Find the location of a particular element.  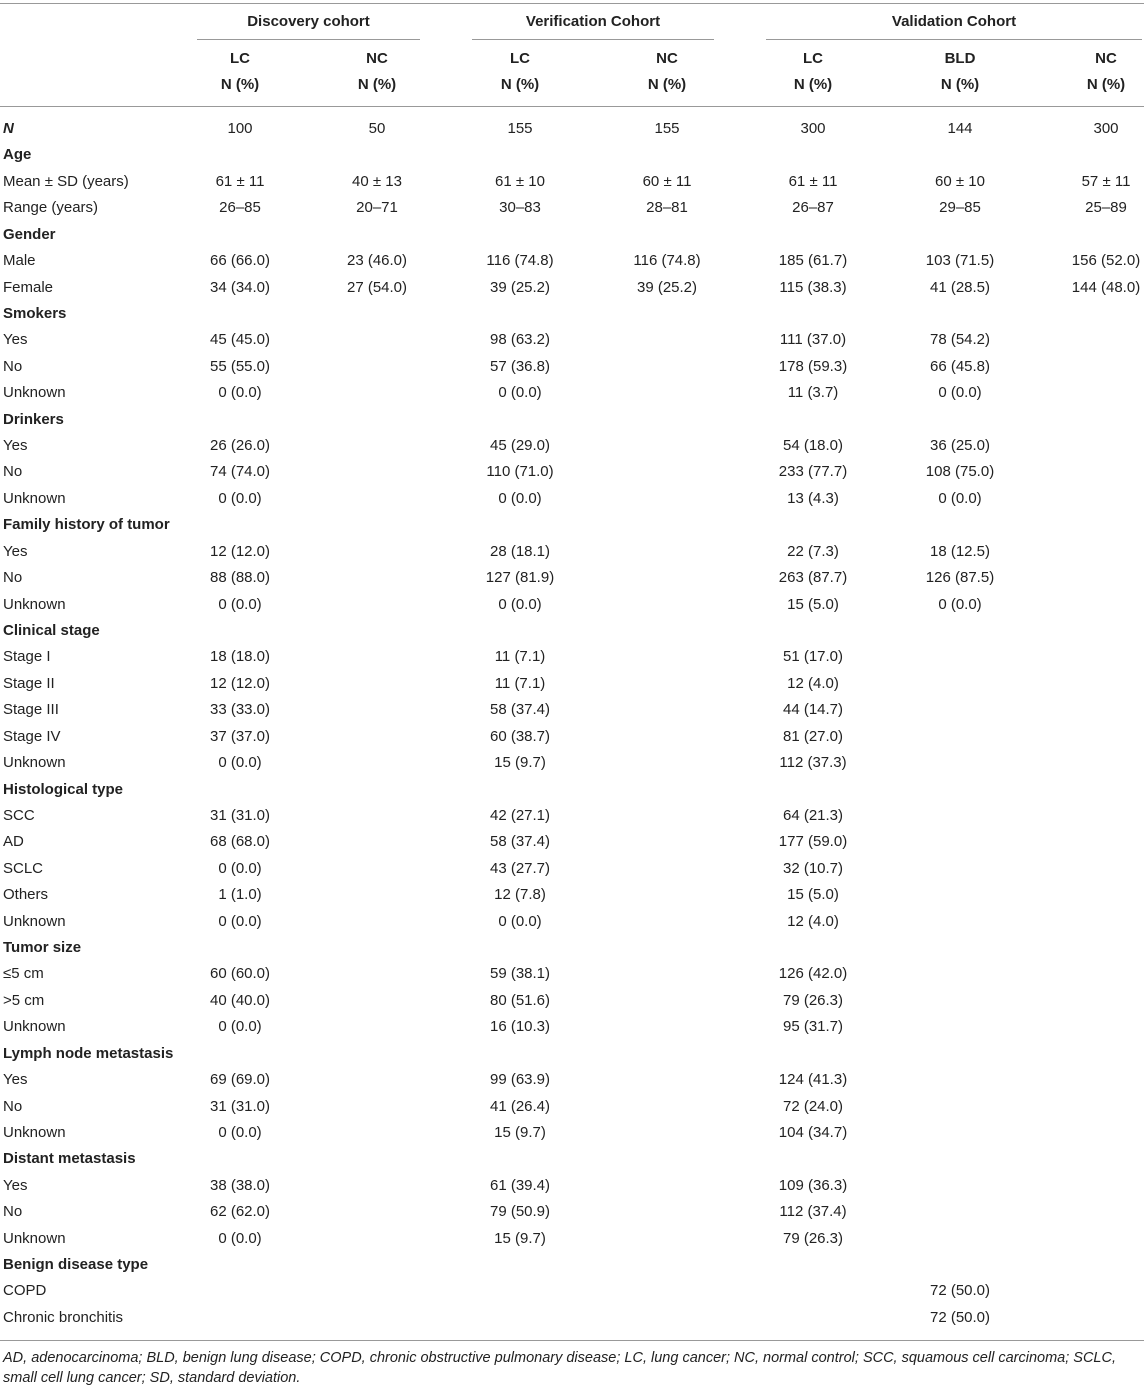

cell: 38 (38.0) is located at coordinates (240, 1185).